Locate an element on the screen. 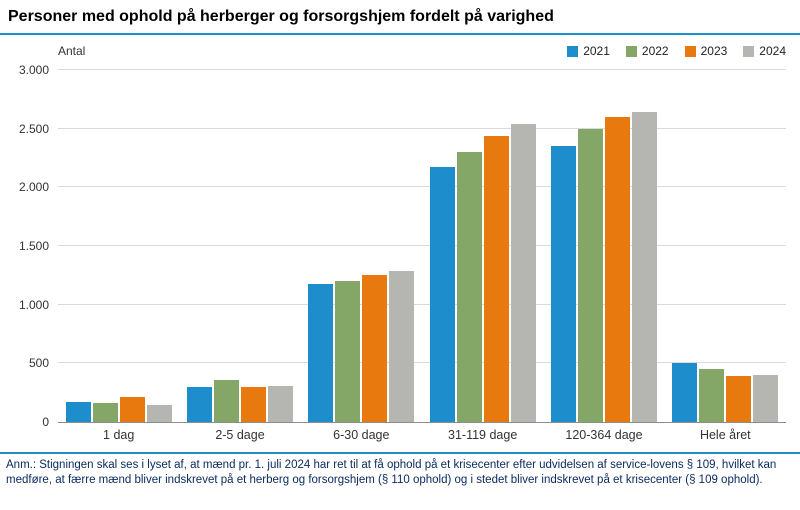 Image resolution: width=800 pixels, height=510 pixels. y-tick-label: 2.000 is located at coordinates (33, 187).